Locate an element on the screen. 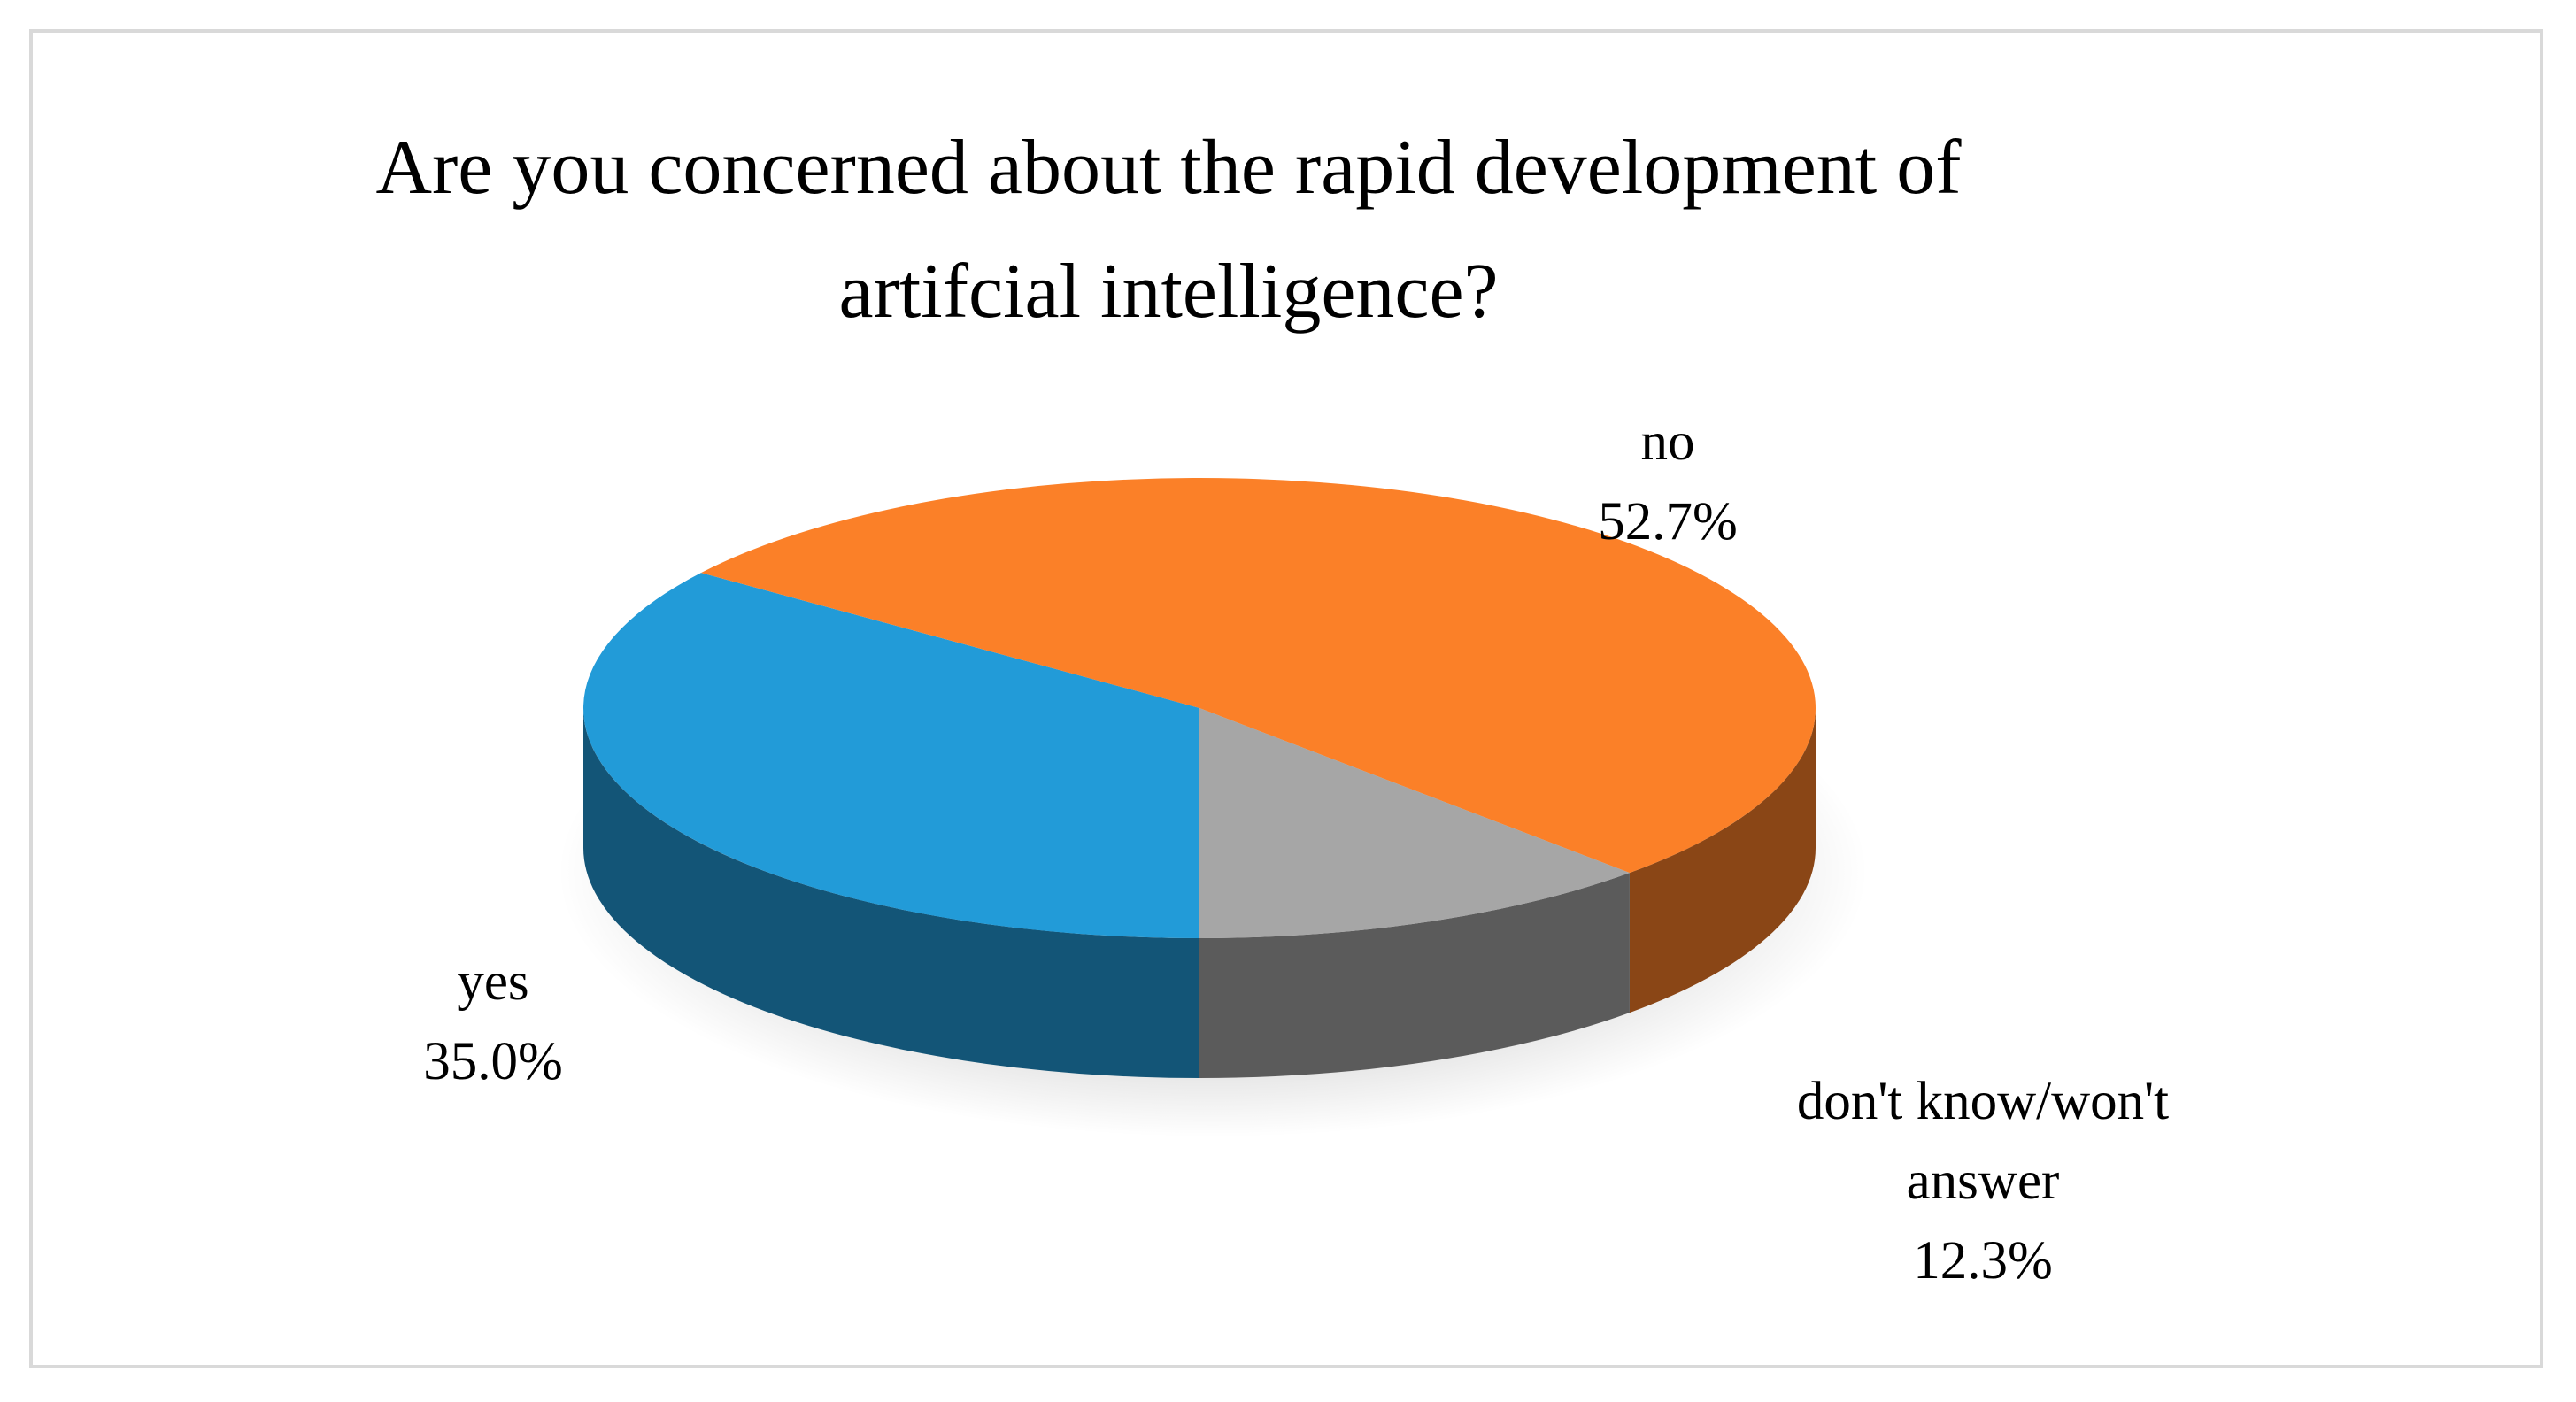 The width and height of the screenshot is (2576, 1402). slice-label: no 52.7% is located at coordinates (1668, 482).